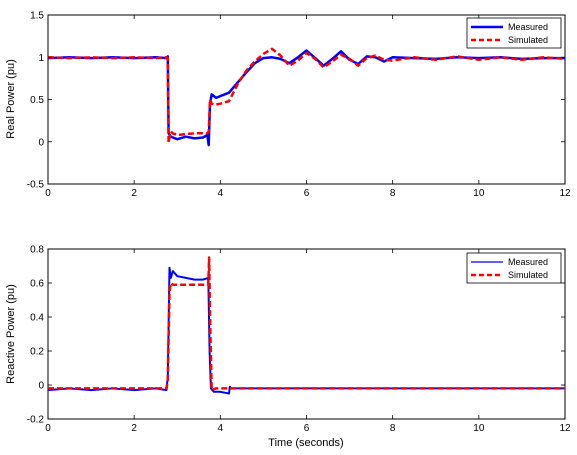 Image resolution: width=577 pixels, height=455 pixels. I want to click on y-tick-label: 0.8, so click(37, 250).